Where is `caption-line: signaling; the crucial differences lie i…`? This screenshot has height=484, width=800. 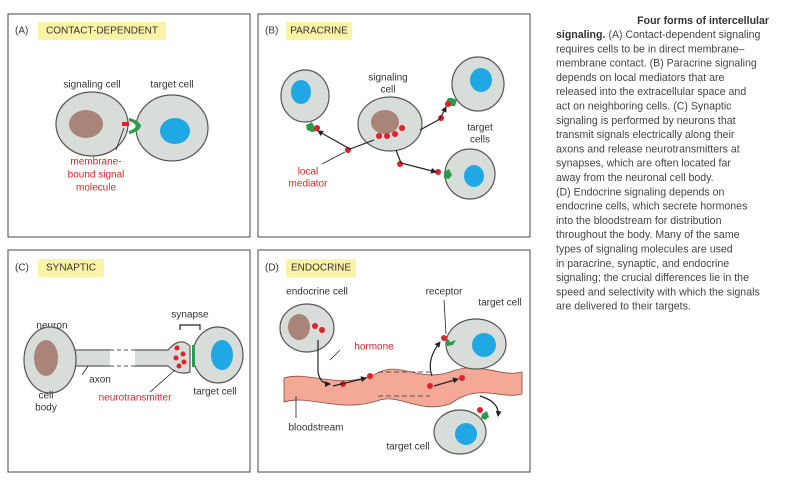 caption-line: signaling; the crucial differences lie i… is located at coordinates (652, 278).